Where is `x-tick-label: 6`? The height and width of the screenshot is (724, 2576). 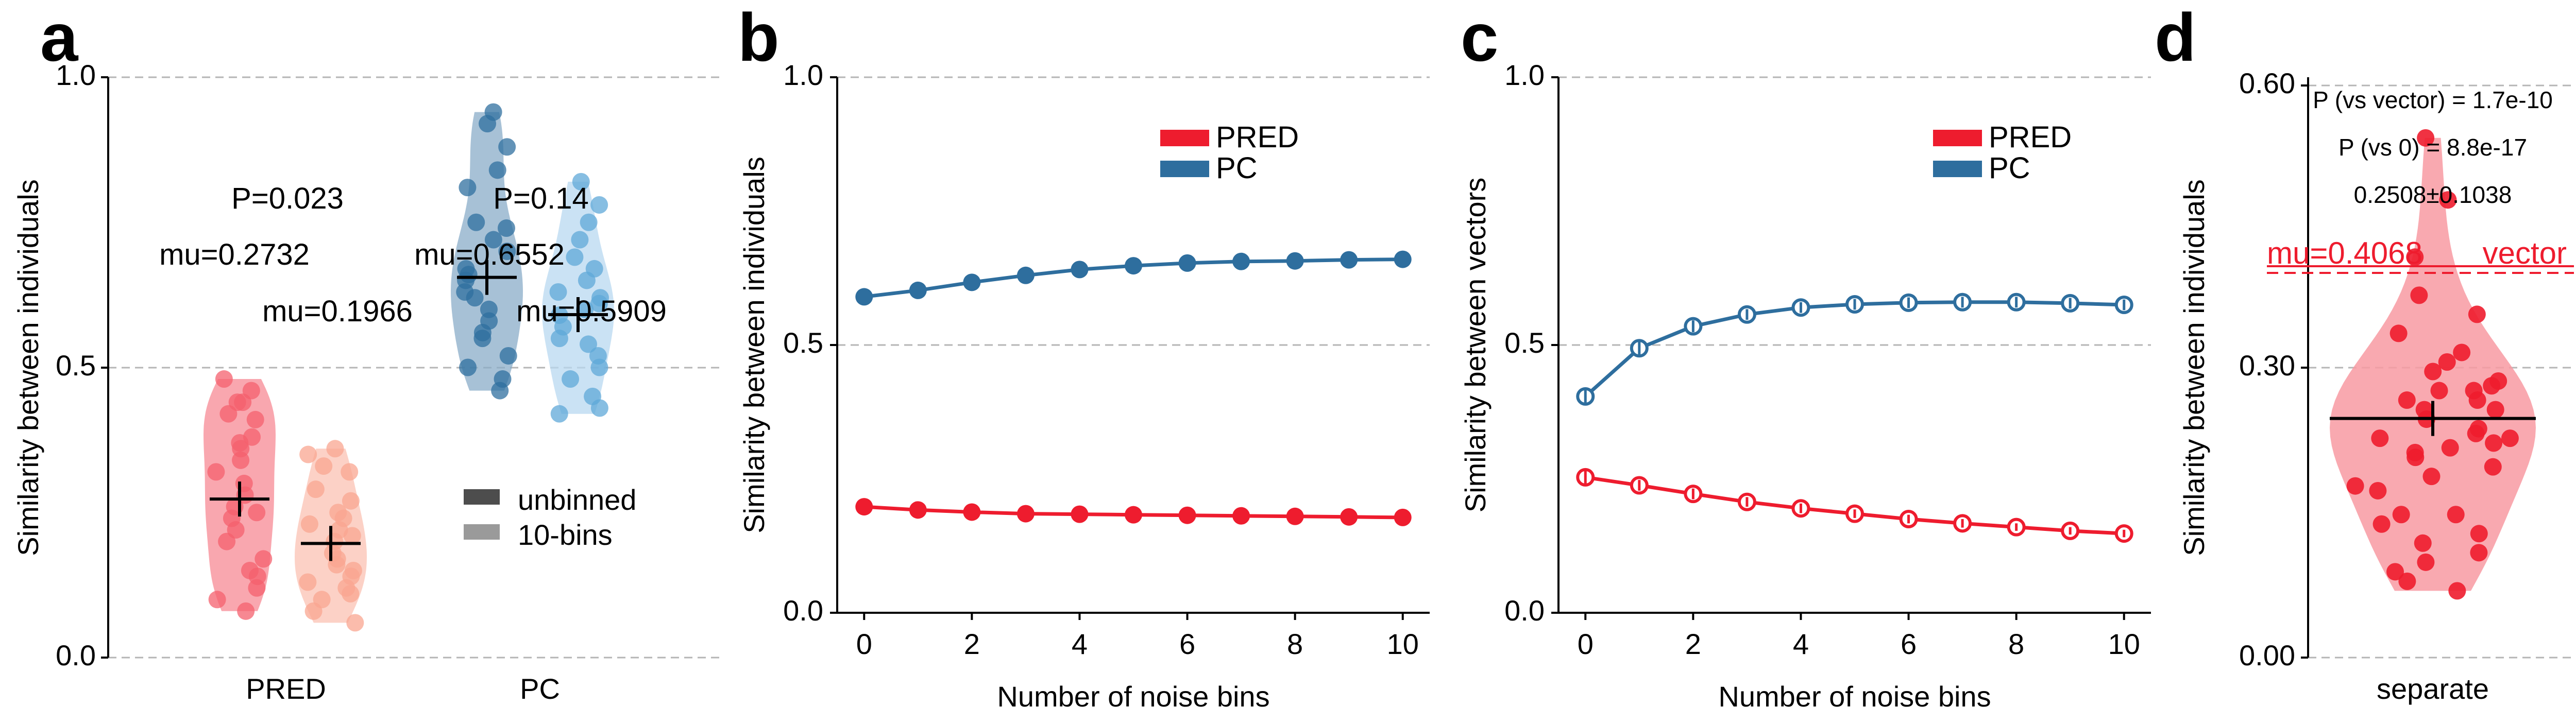 x-tick-label: 6 is located at coordinates (1909, 644).